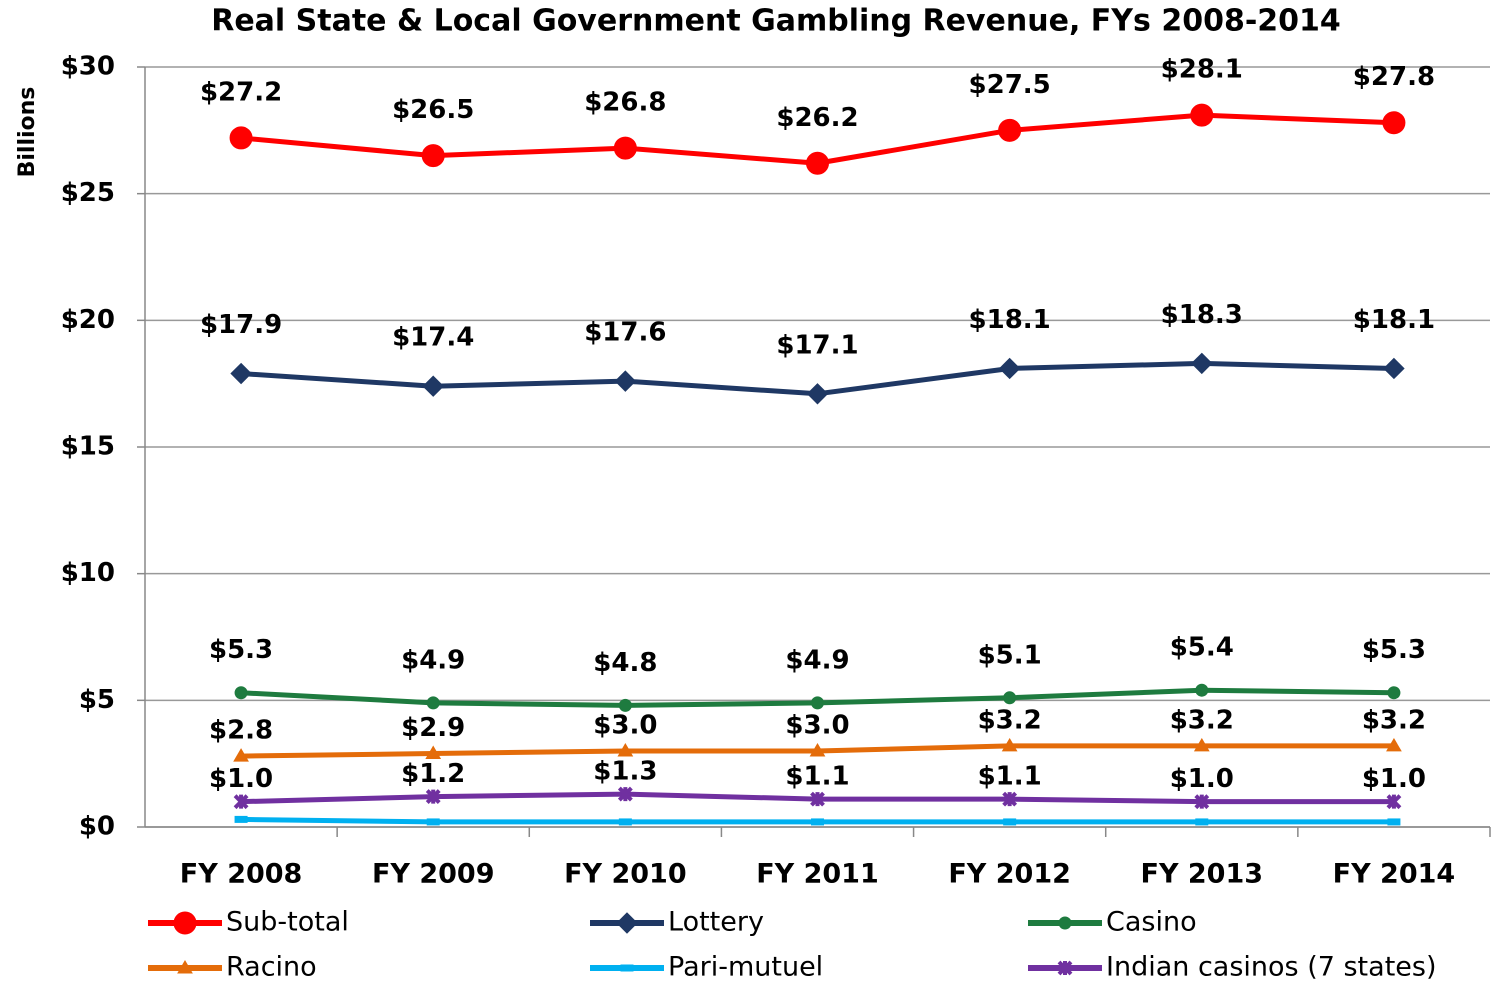 The image size is (1491, 986). Describe the element at coordinates (817, 118) in the screenshot. I see `data-label: $26.2` at that location.